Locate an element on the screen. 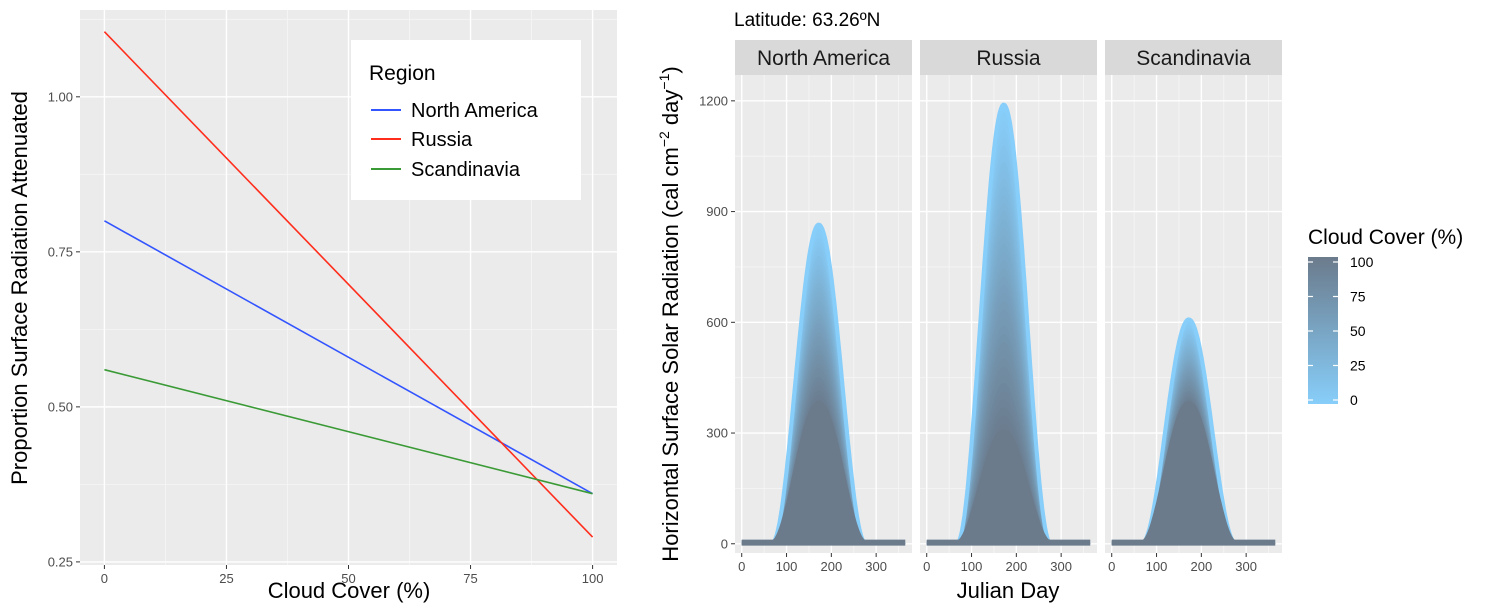 Image resolution: width=1502 pixels, height=612 pixels. colorbar-tick-label: 75 is located at coordinates (1358, 297).